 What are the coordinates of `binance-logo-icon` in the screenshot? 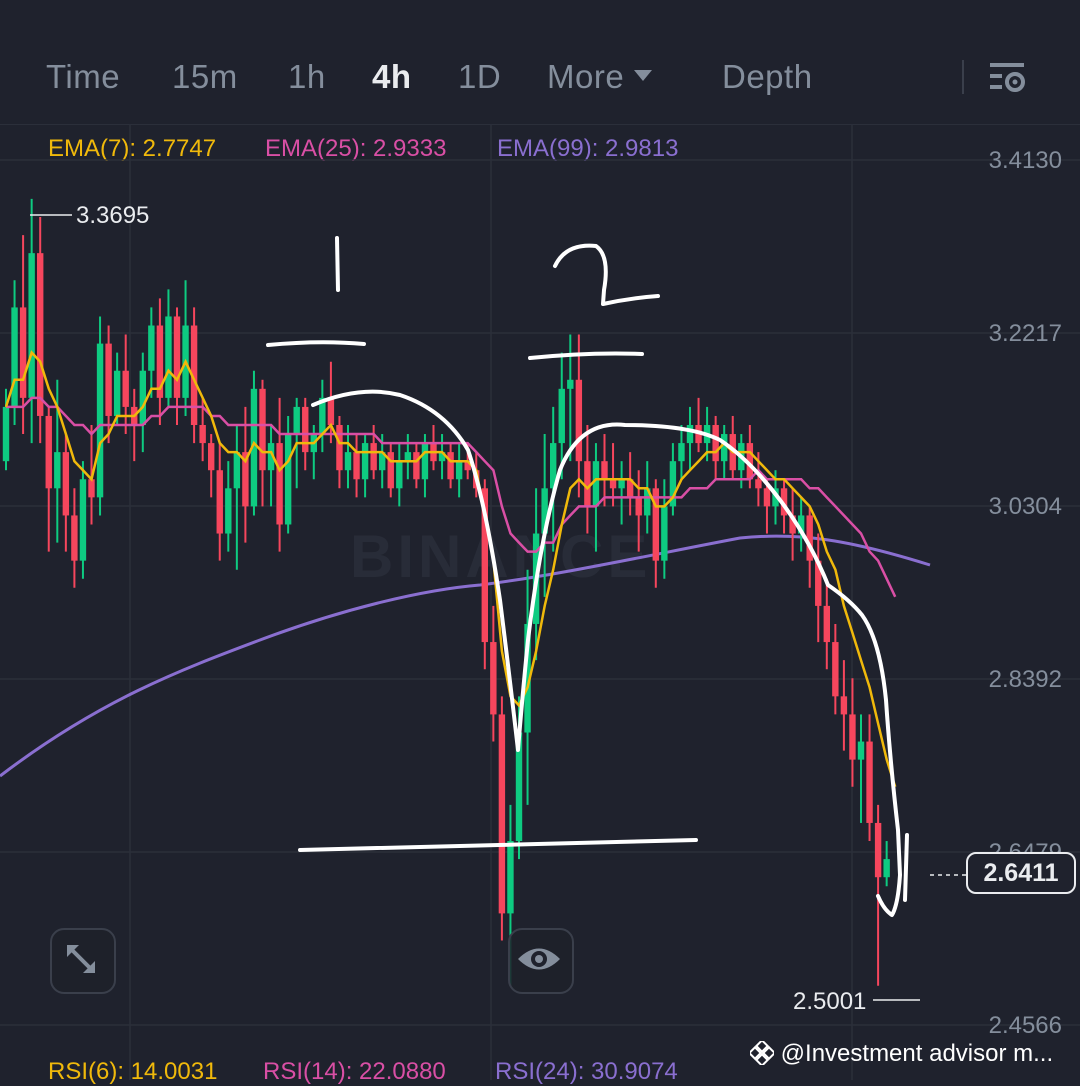 It's located at (762, 1053).